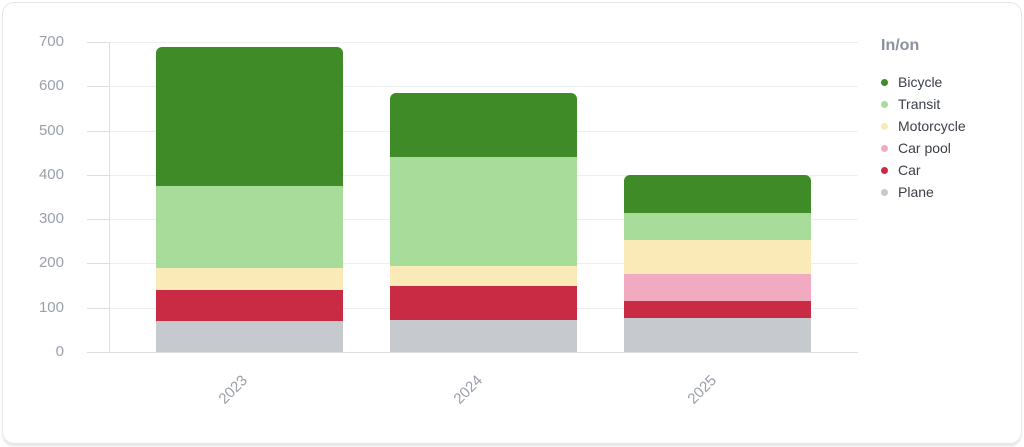 The width and height of the screenshot is (1024, 447). I want to click on legend-title: In/on, so click(900, 45).